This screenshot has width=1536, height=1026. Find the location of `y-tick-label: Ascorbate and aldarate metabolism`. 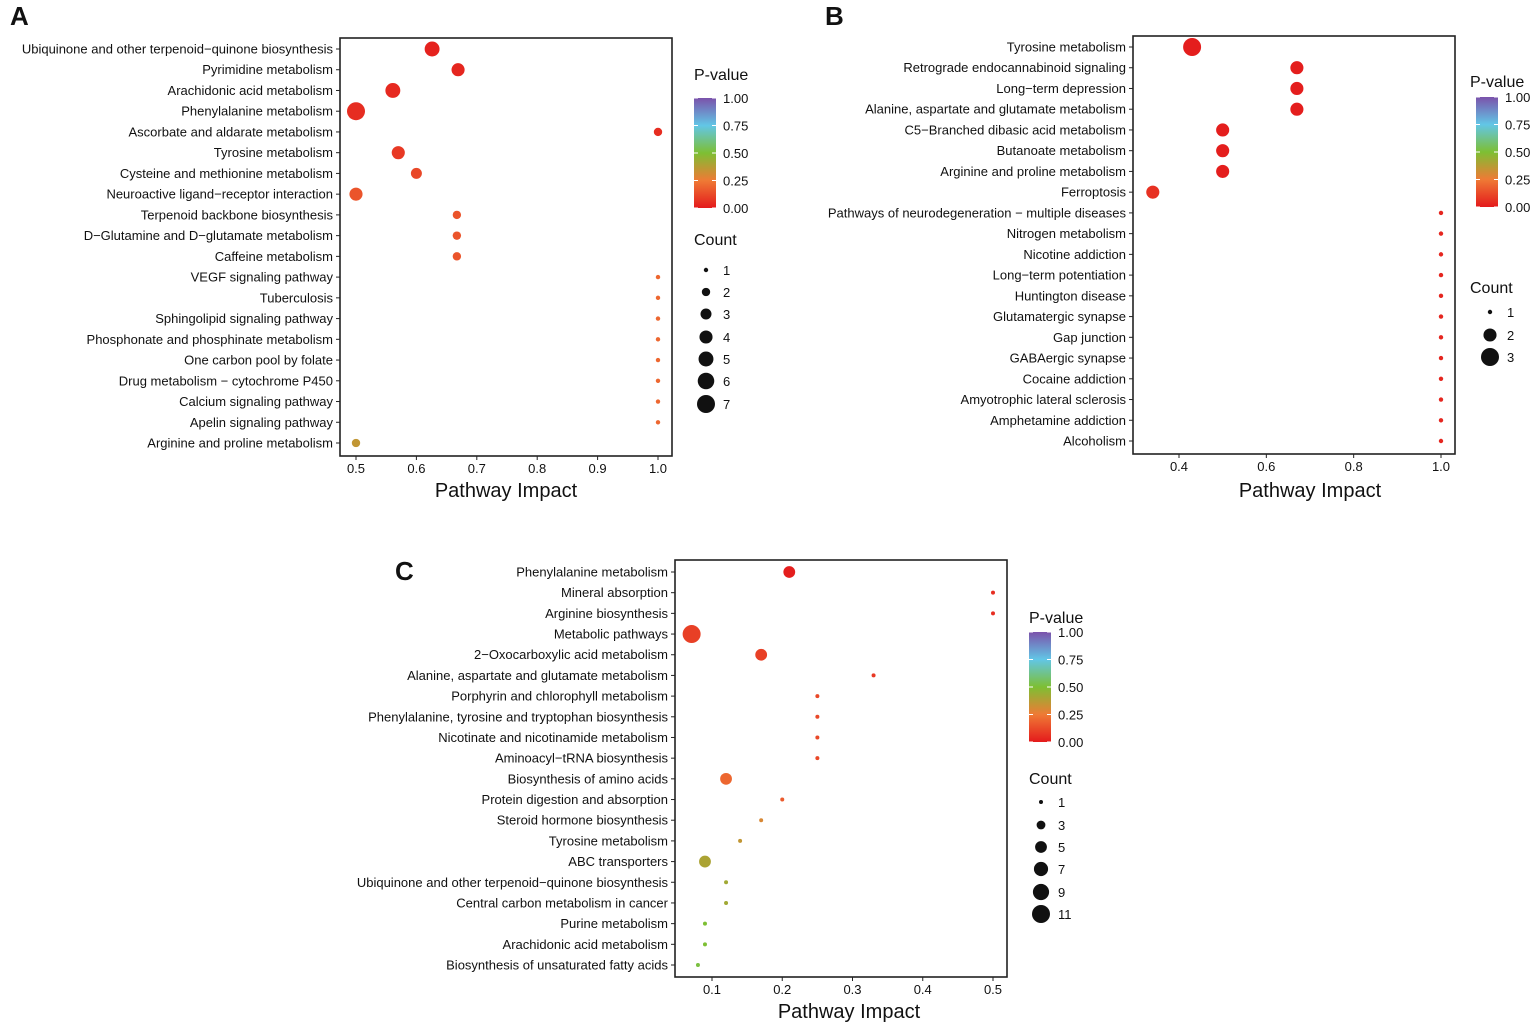

y-tick-label: Ascorbate and aldarate metabolism is located at coordinates (230, 131).